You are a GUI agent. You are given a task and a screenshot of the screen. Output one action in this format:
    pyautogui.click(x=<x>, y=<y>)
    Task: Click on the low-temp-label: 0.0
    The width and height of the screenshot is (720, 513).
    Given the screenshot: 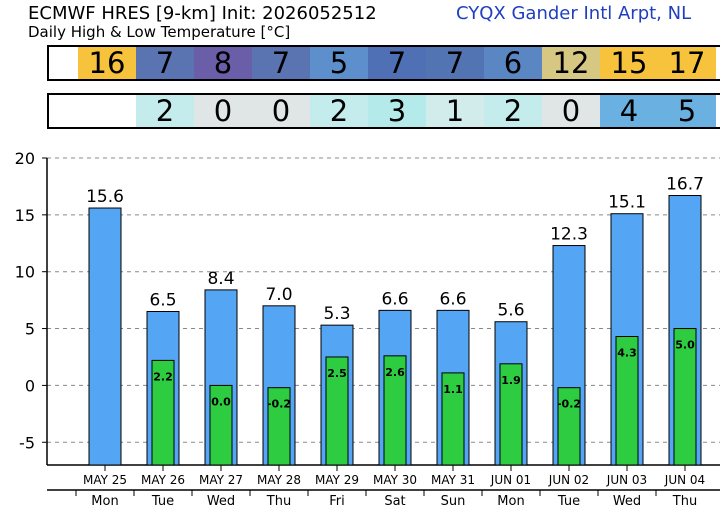 What is the action you would take?
    pyautogui.click(x=221, y=401)
    